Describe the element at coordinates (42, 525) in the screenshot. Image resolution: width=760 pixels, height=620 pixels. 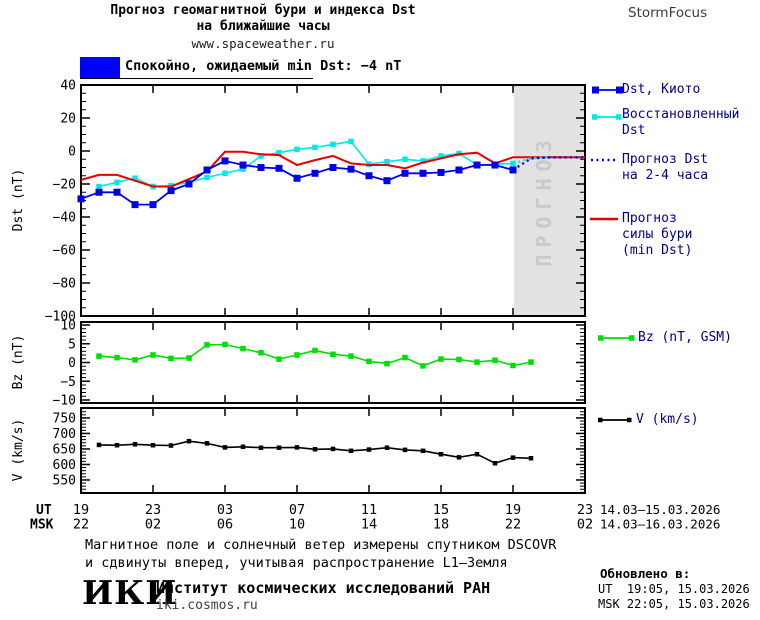
I see `svg-text: MSK` at that location.